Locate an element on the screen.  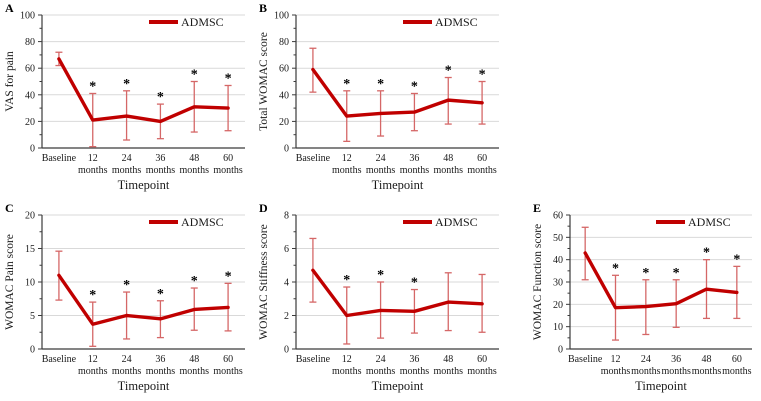
svg-text: 8 is located at coordinates (286, 216).